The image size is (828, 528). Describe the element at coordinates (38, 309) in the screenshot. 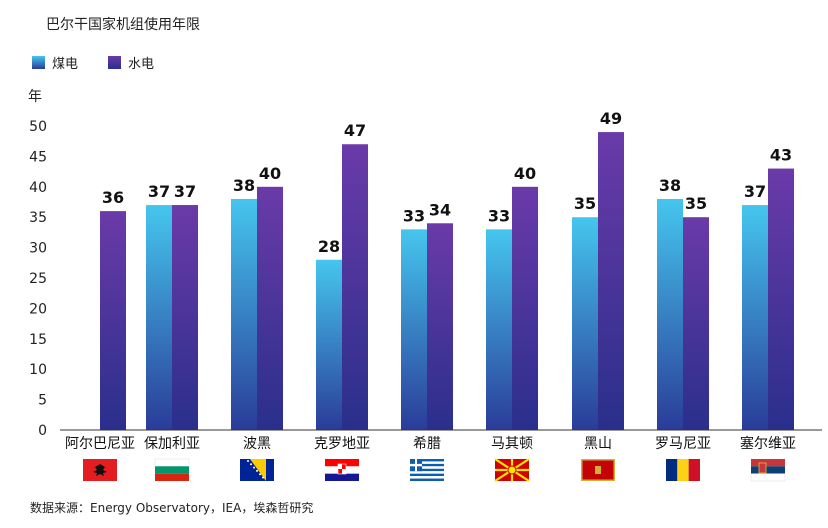

I see `y-tick-label: 20` at that location.